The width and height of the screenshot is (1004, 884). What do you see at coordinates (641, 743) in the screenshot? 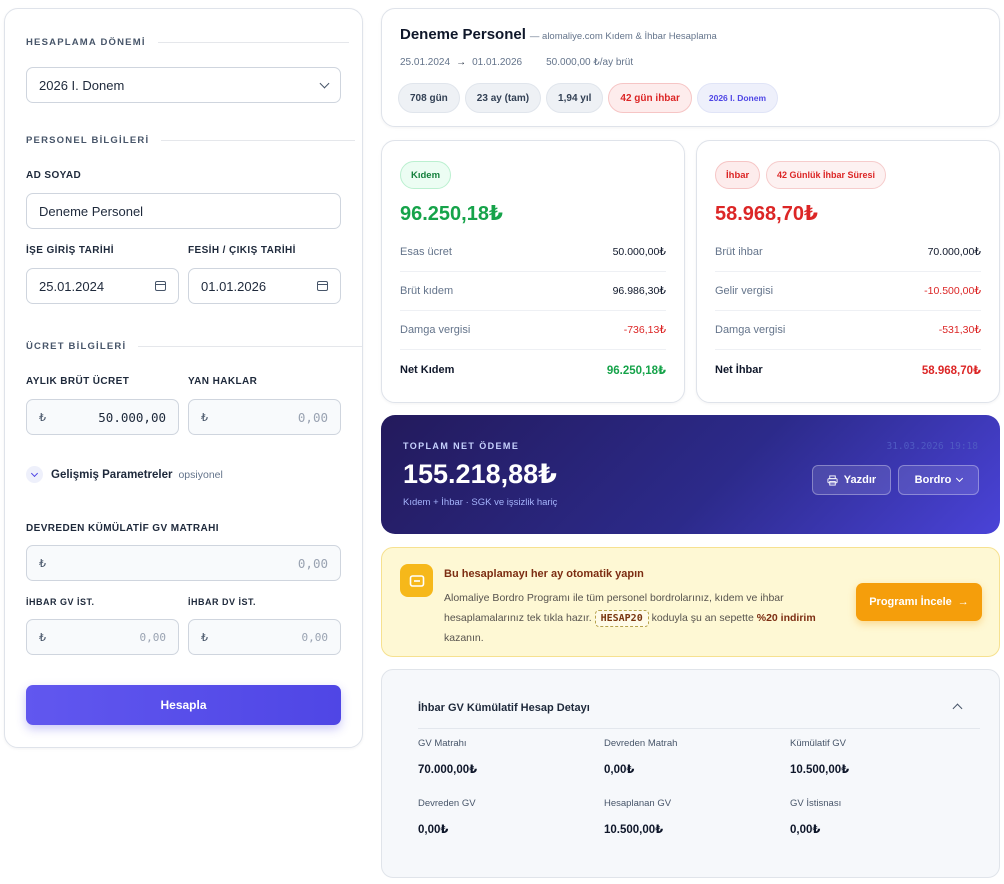
I see `detail-label: Devreden Matrah` at bounding box center [641, 743].